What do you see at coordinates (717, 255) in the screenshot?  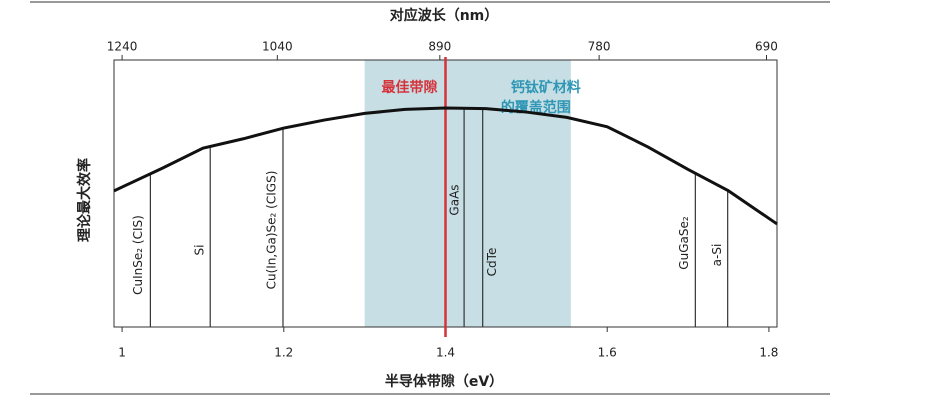 I see `material-label: a-Si` at bounding box center [717, 255].